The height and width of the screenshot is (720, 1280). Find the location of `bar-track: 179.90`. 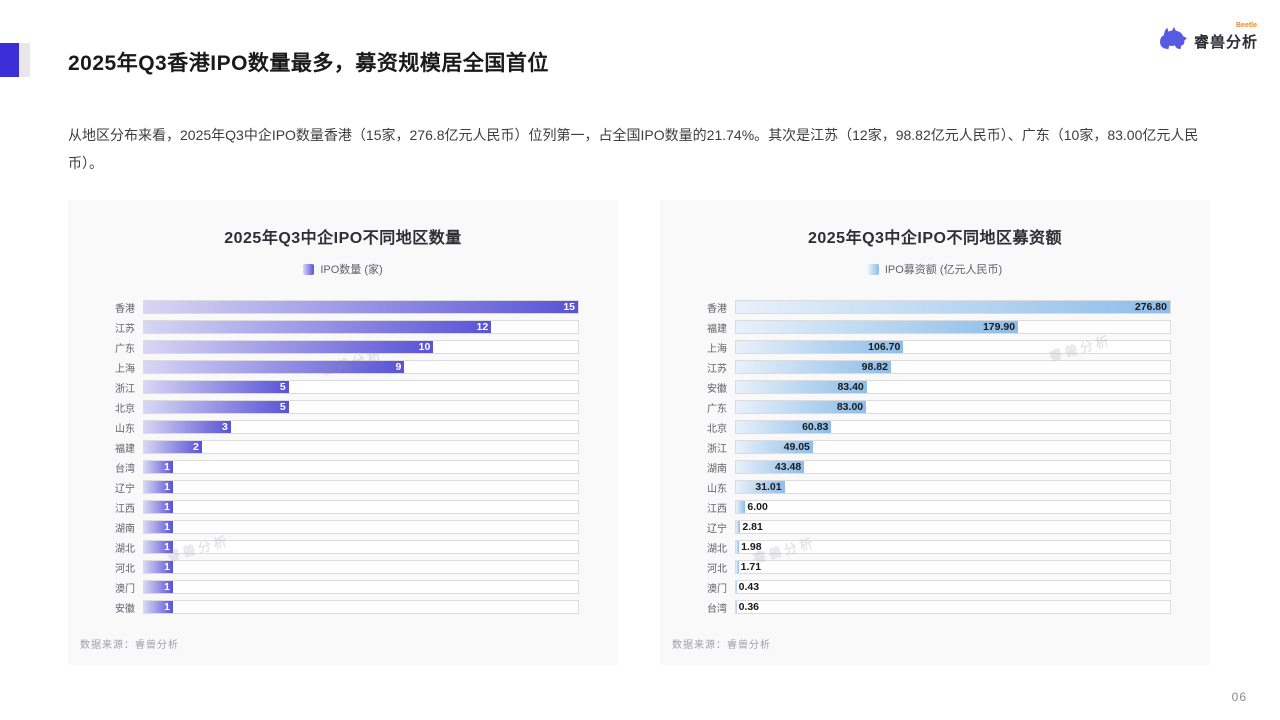

bar-track: 179.90 is located at coordinates (953, 327).